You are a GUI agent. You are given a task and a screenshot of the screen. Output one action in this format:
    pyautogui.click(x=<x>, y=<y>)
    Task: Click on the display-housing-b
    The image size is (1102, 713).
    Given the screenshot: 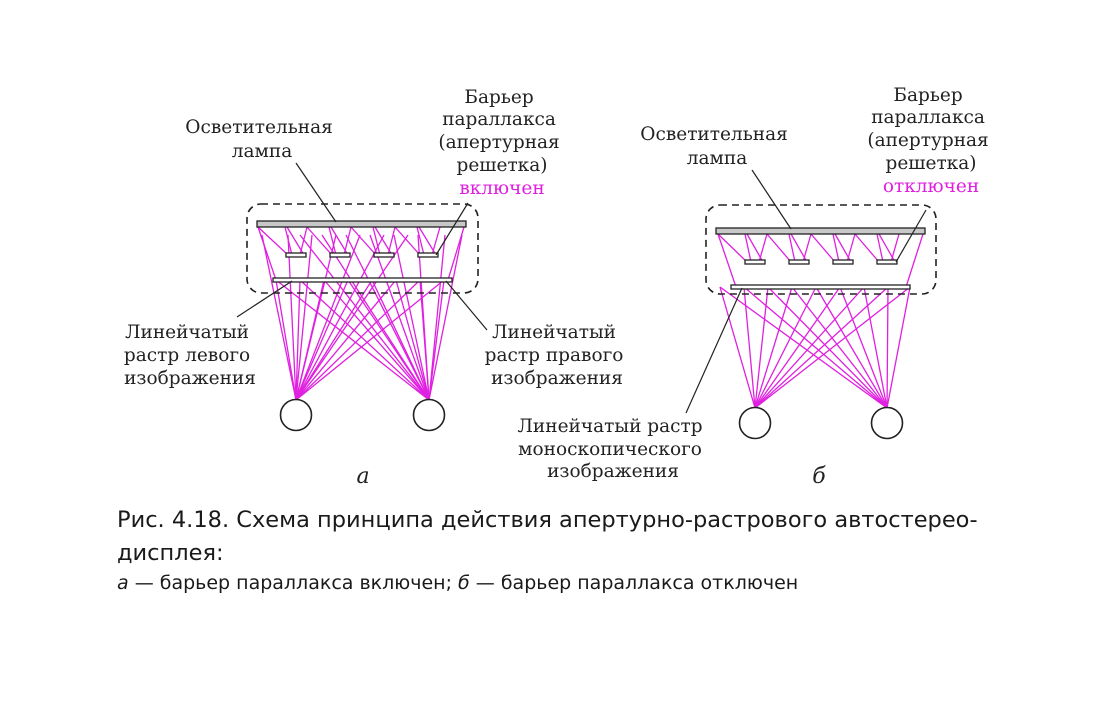 What is the action you would take?
    pyautogui.click(x=821, y=249)
    